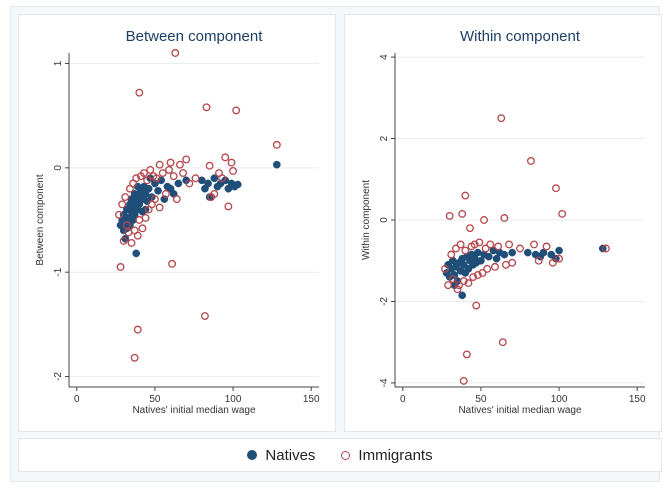  Describe the element at coordinates (252, 455) in the screenshot. I see `legend-marker-natives` at that location.